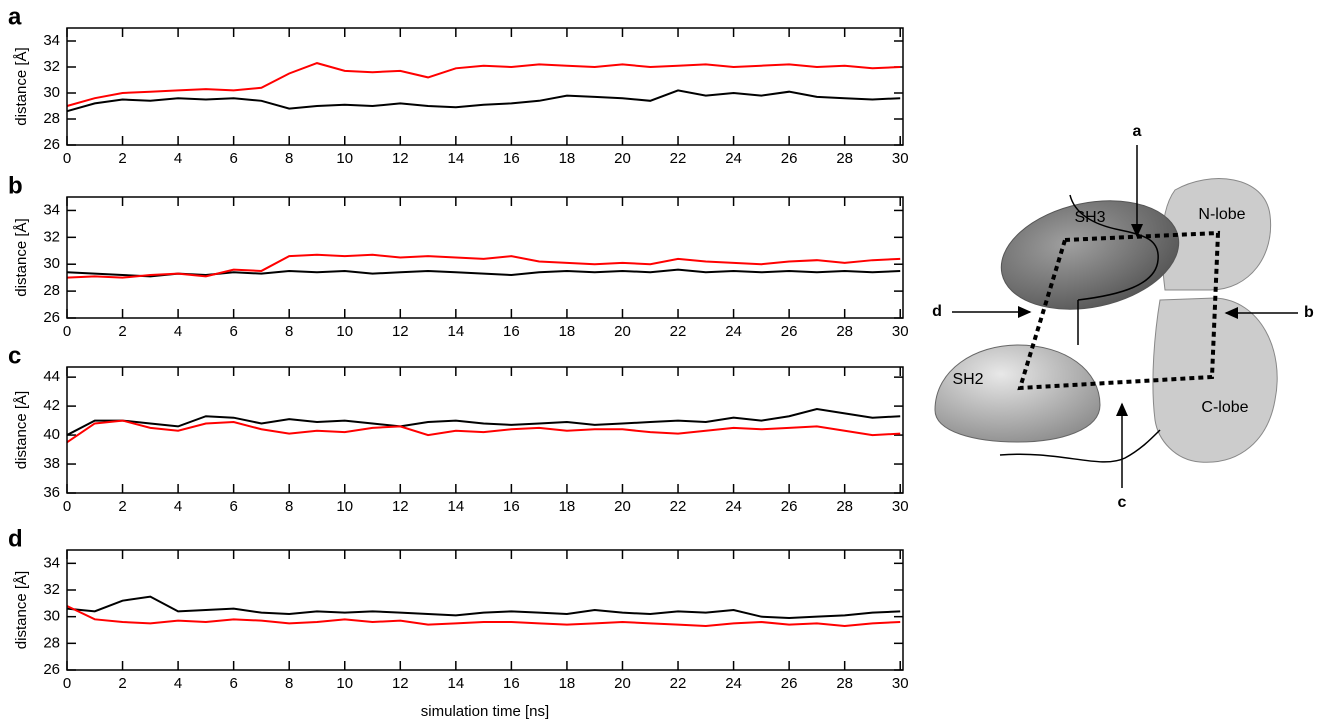  I want to click on panel-letter: b, so click(15, 185).